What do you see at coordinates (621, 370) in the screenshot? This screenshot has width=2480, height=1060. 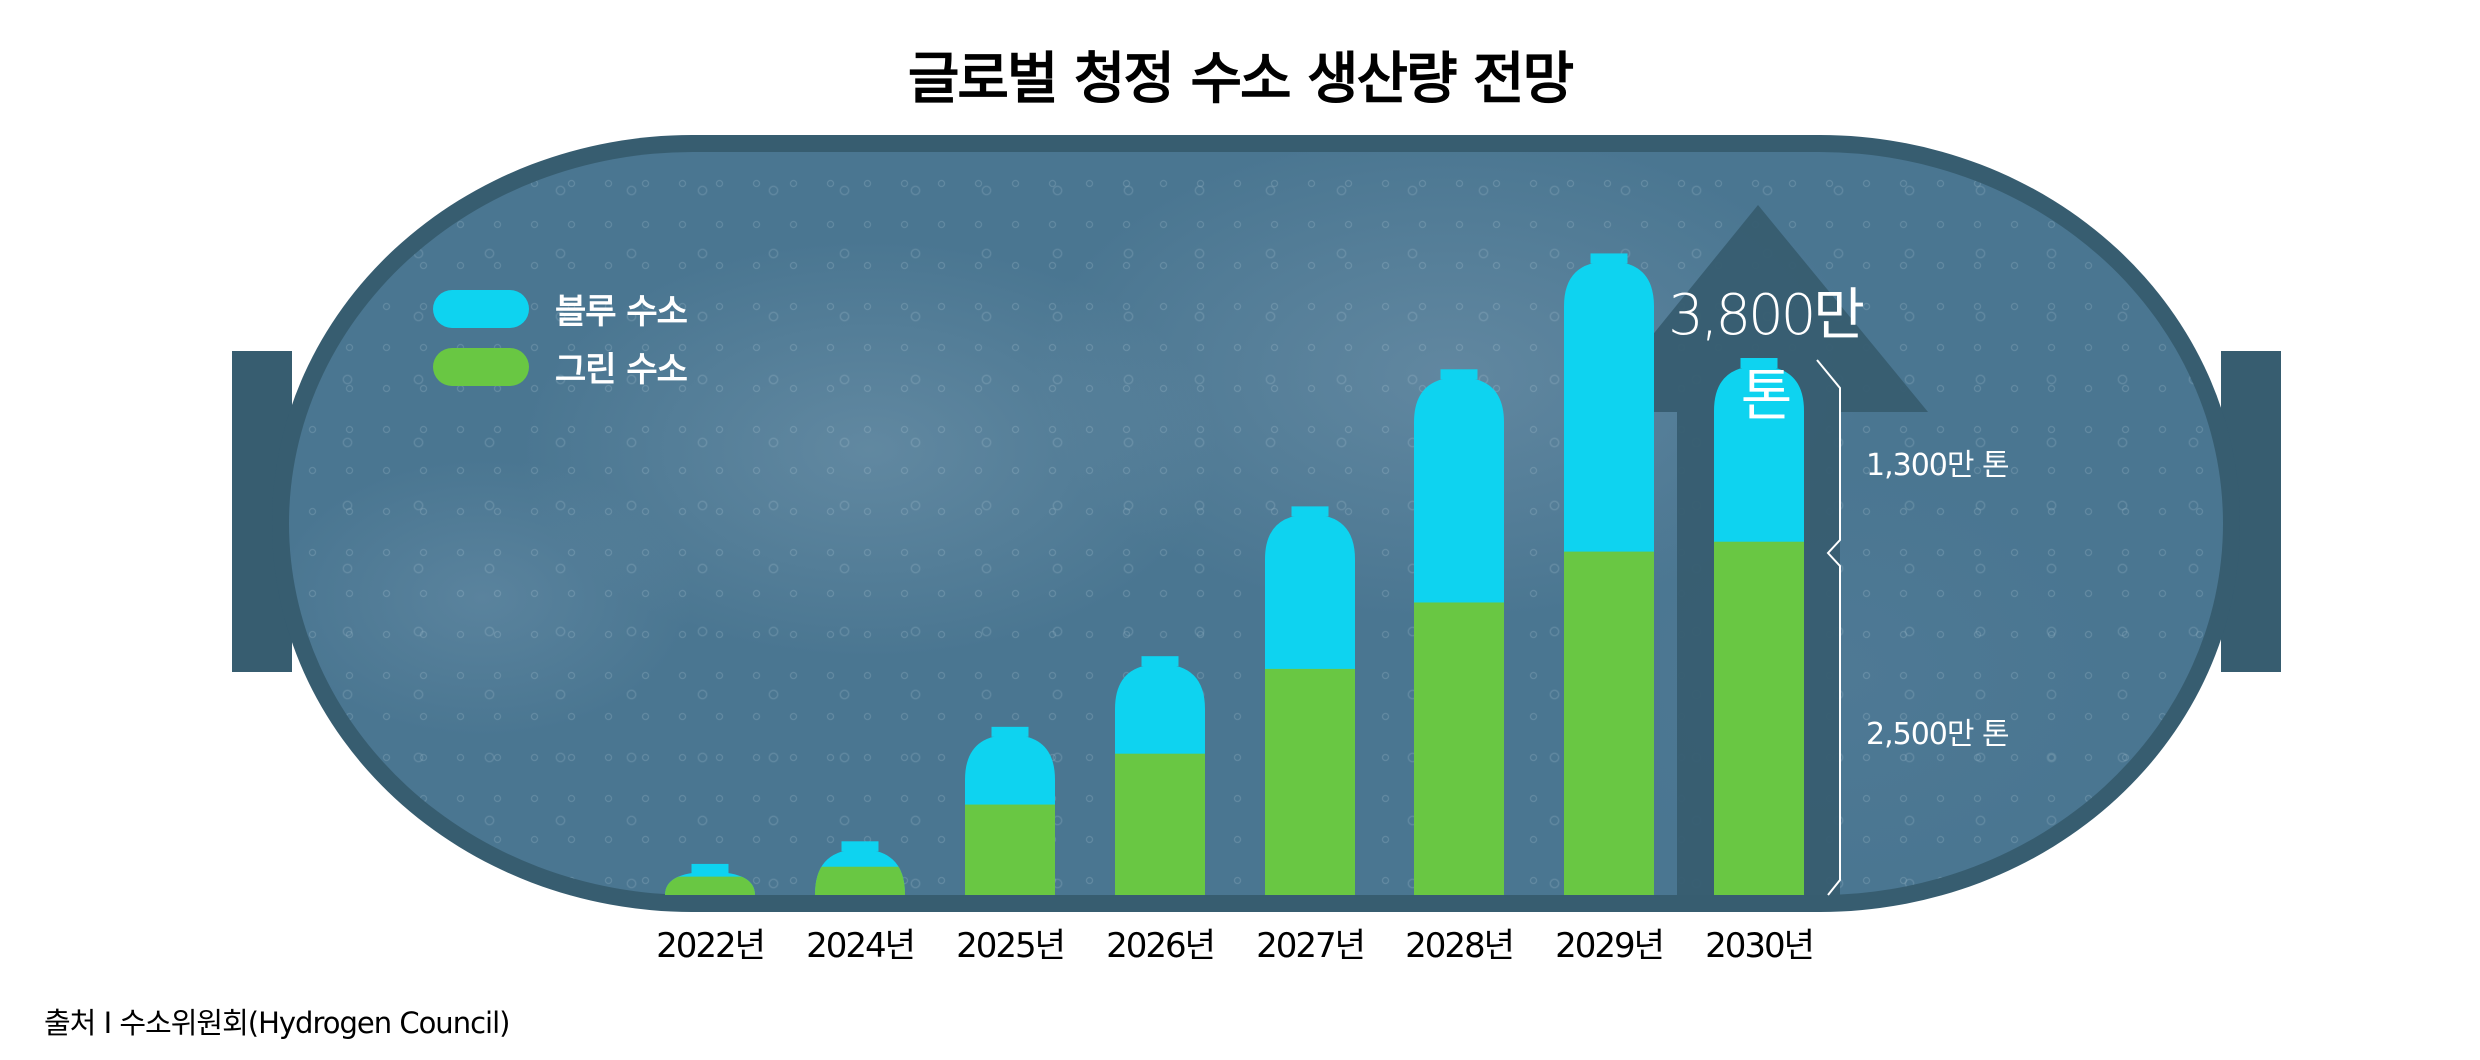 I see `legend-label-green: 그린 수소` at bounding box center [621, 370].